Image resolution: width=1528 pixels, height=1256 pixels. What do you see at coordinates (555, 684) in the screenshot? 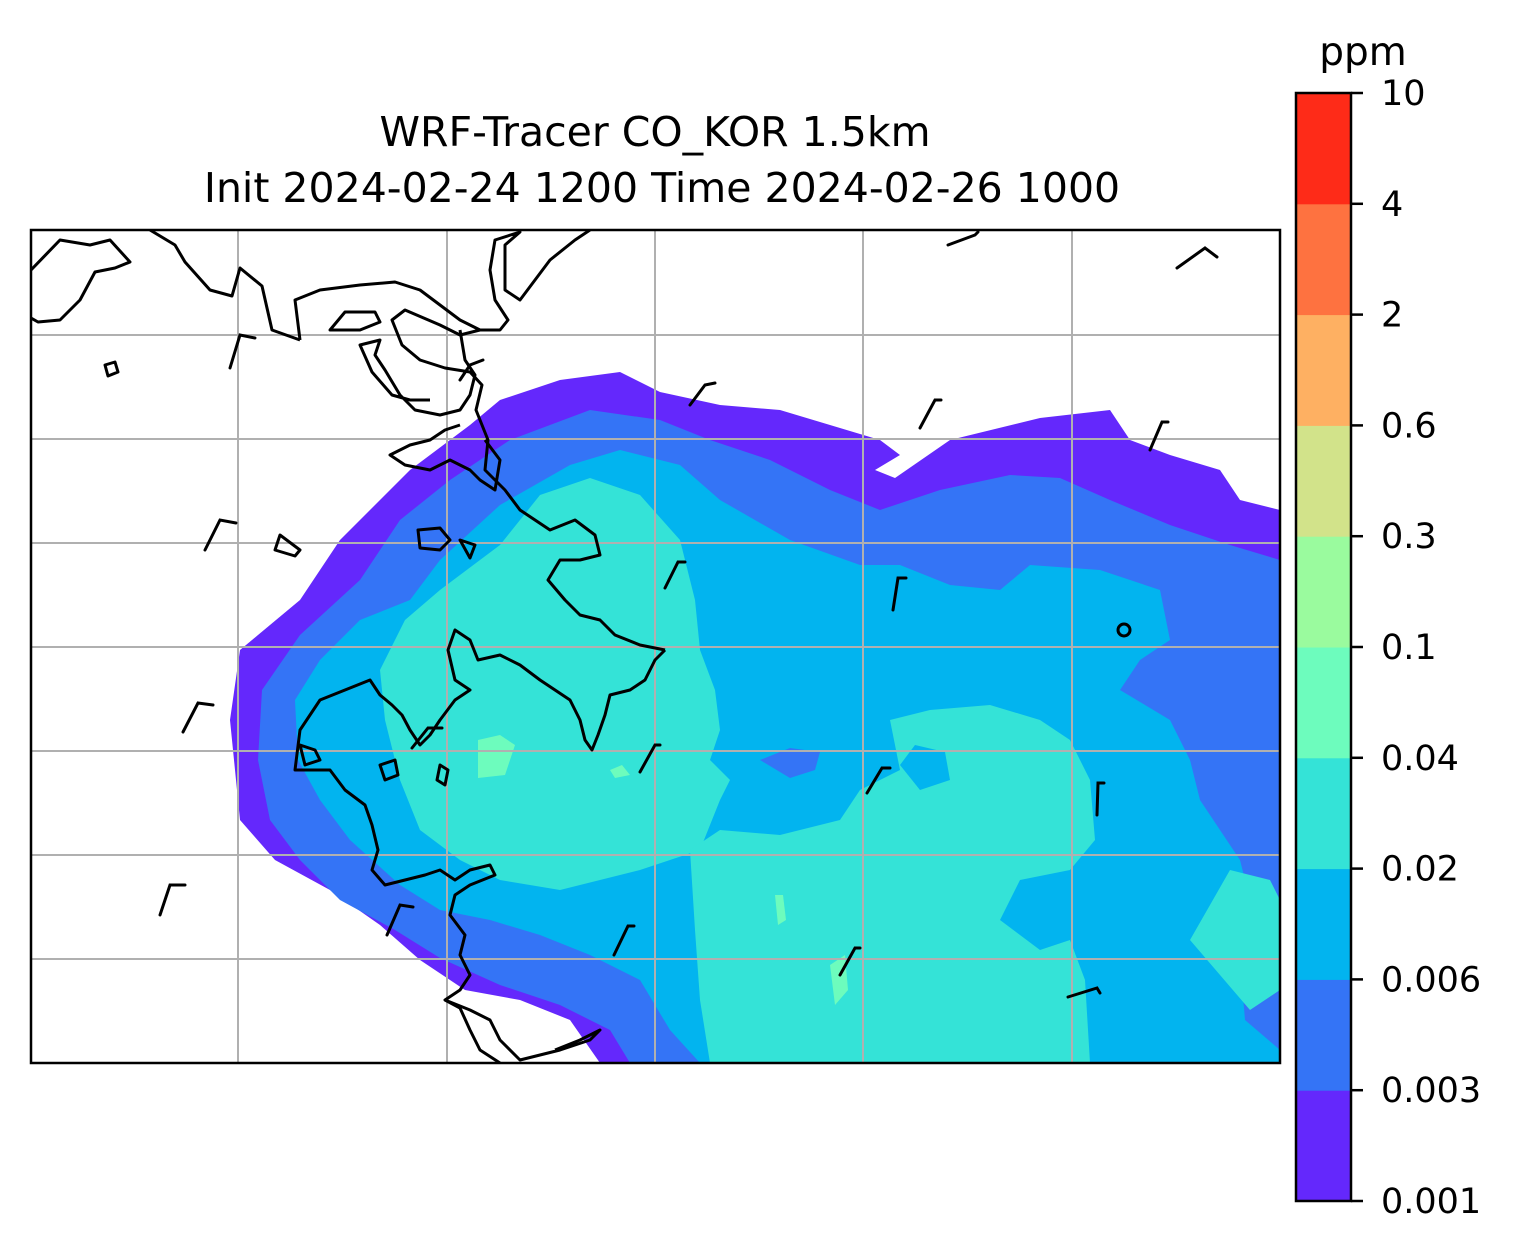
I see `contour-level-4a` at bounding box center [555, 684].